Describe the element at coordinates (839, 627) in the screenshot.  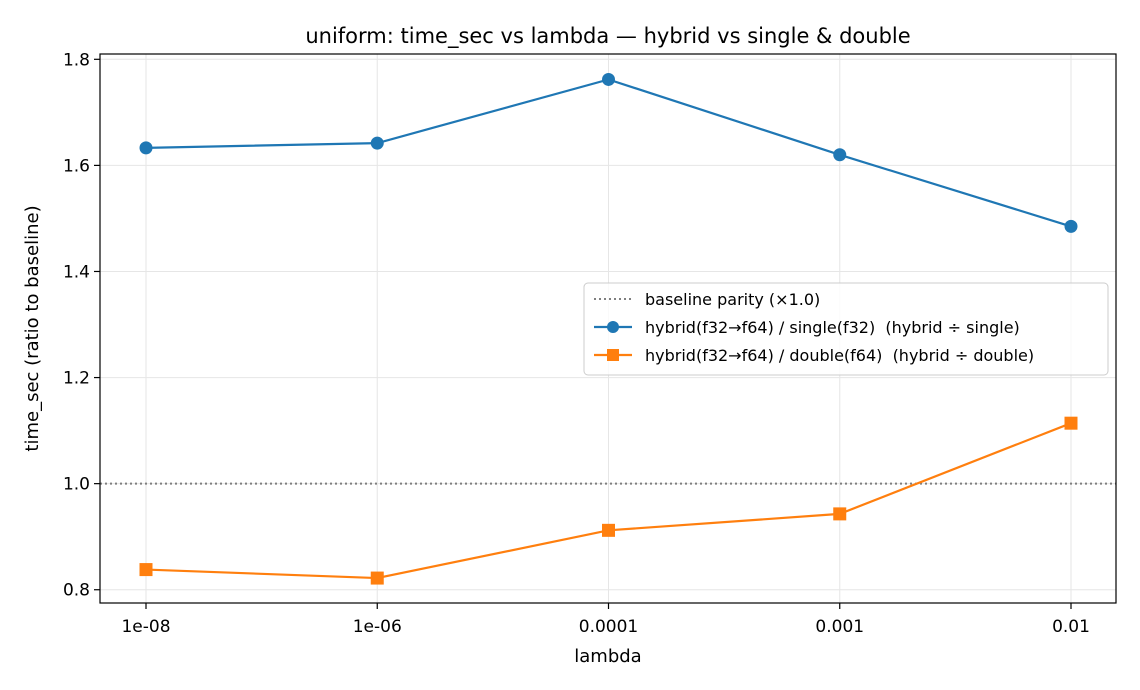
I see `x-tick-label: 0.001` at that location.